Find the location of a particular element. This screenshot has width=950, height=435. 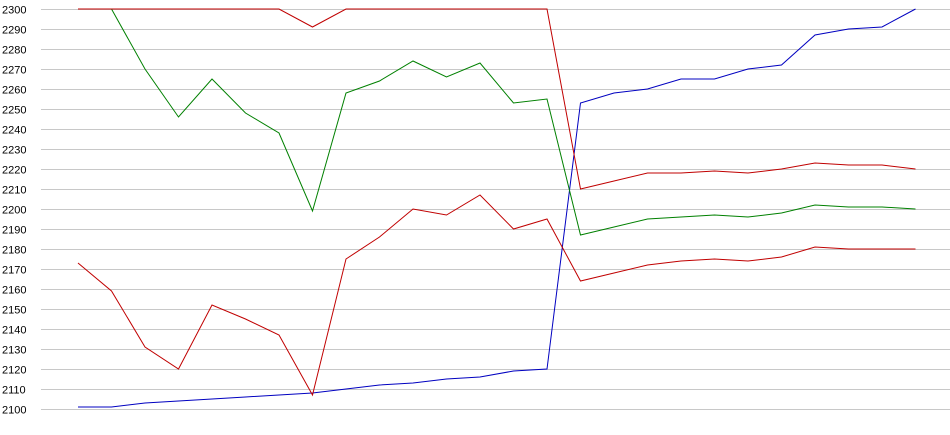

y-tick-label: 2190 is located at coordinates (14, 231).